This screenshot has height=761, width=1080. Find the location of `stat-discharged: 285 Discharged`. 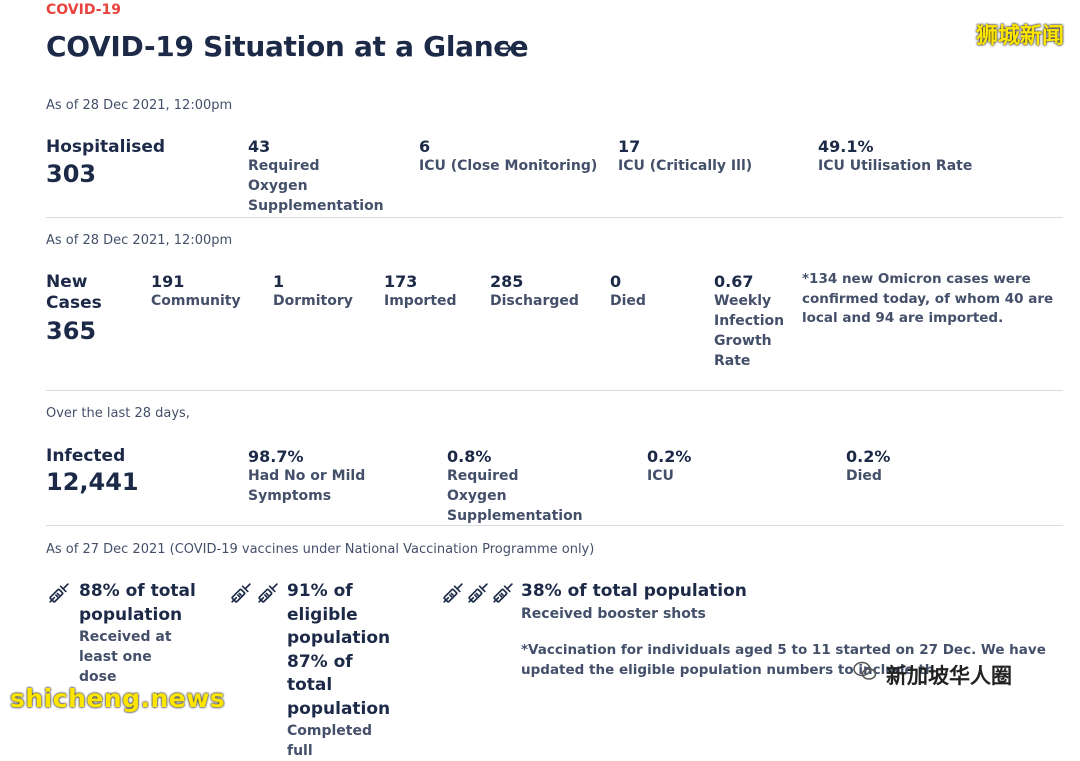

stat-discharged: 285 Discharged is located at coordinates (545, 291).